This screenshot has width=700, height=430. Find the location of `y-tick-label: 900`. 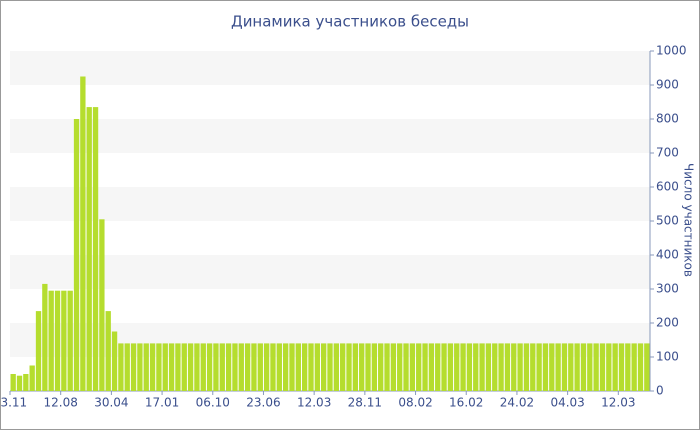

y-tick-label: 900 is located at coordinates (667, 85).